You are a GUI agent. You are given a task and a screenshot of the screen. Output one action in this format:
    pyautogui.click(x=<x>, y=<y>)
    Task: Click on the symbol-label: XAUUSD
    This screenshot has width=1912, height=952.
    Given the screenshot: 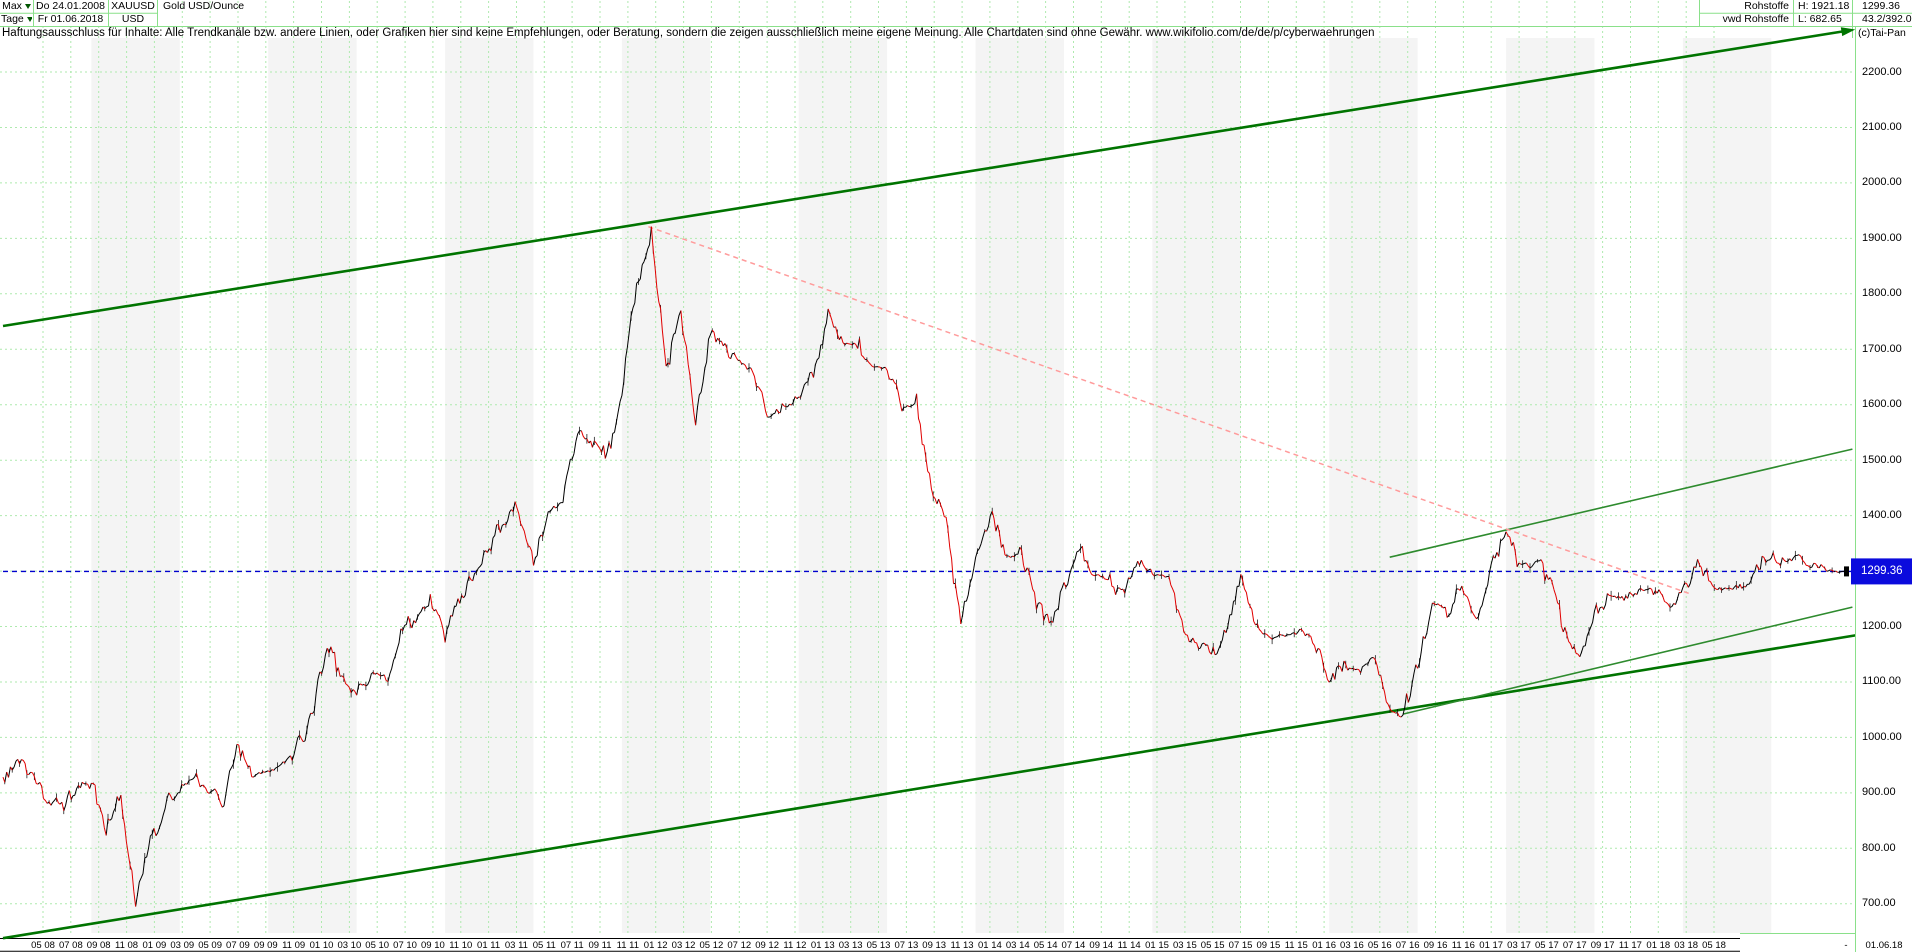 What is the action you would take?
    pyautogui.click(x=133, y=6)
    